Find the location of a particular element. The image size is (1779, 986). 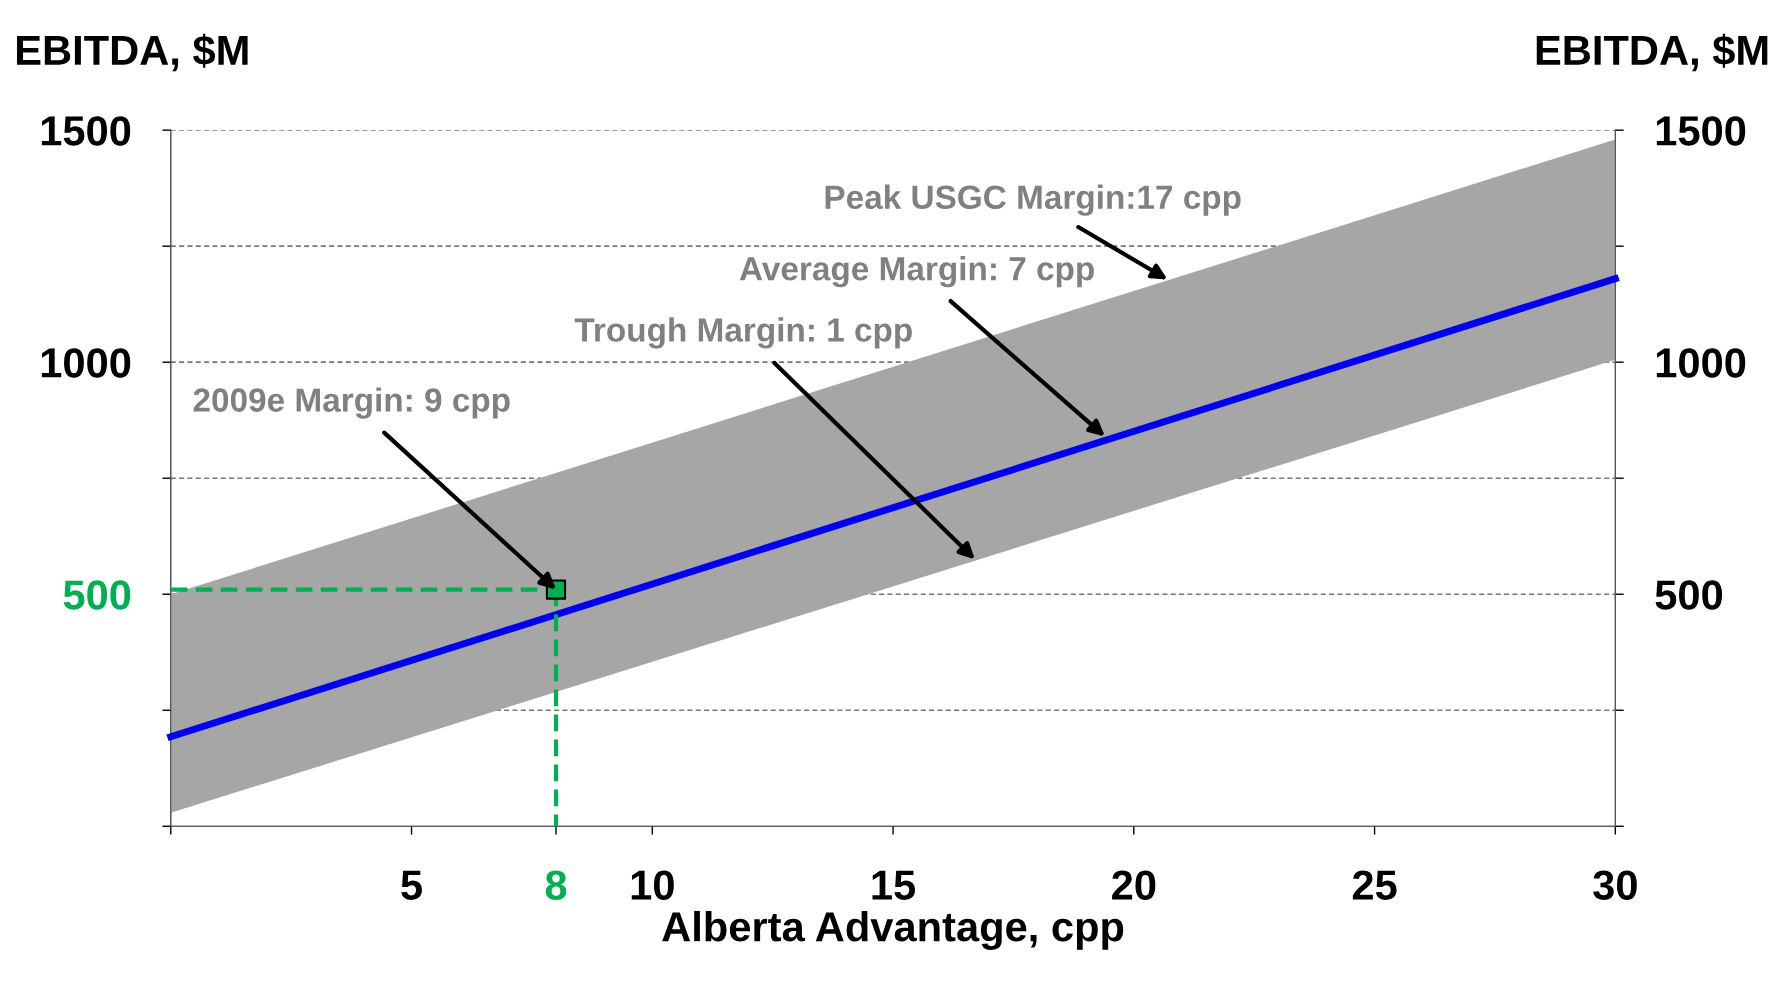

y2-axis-title: EBITDA, $M is located at coordinates (1652, 52).